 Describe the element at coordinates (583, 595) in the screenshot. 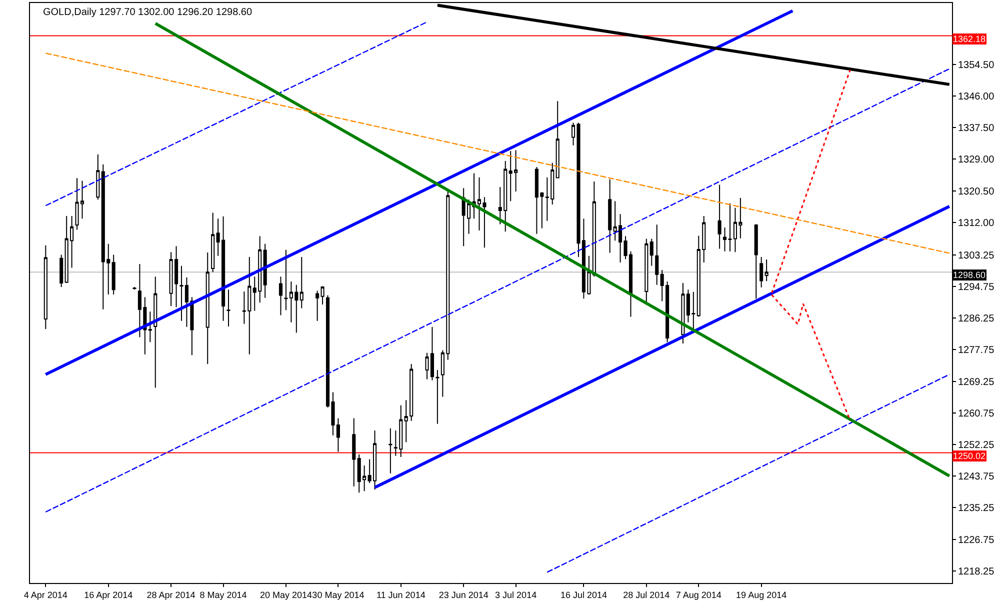

I see `x-tick-label: 16 Jul 2014` at that location.